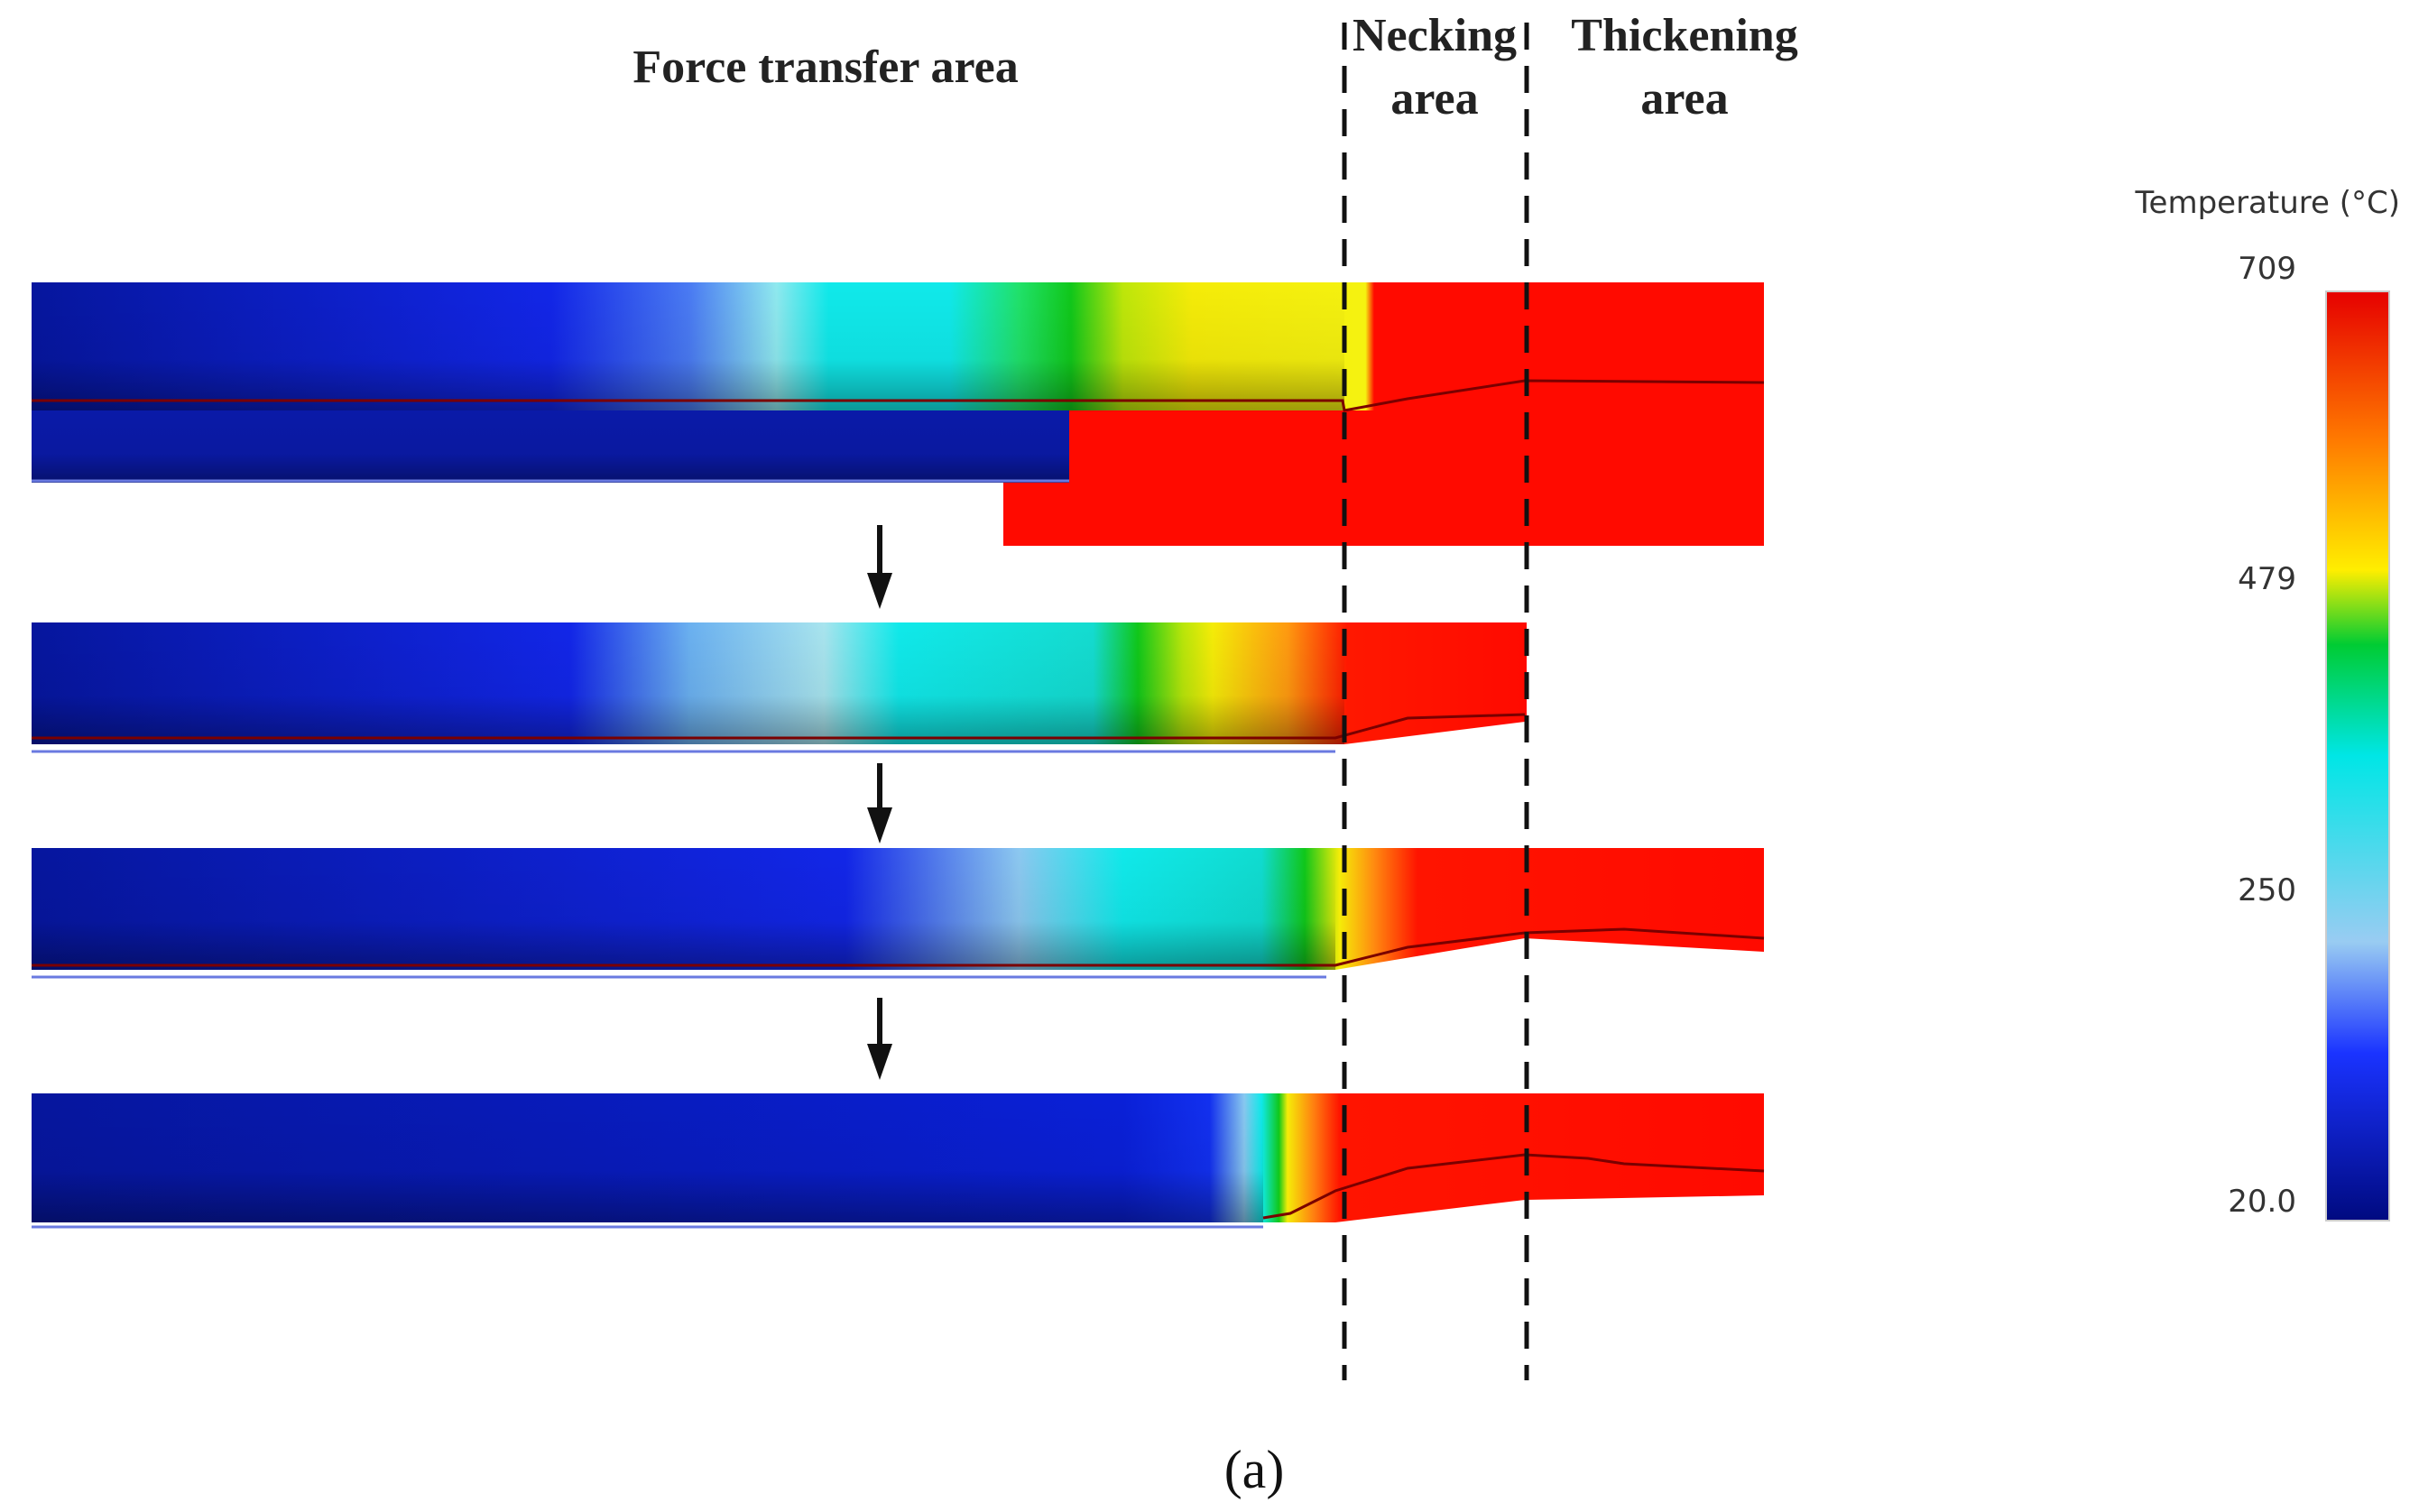  Describe the element at coordinates (1416, 478) in the screenshot. I see `stage1-lower-hot-region` at that location.